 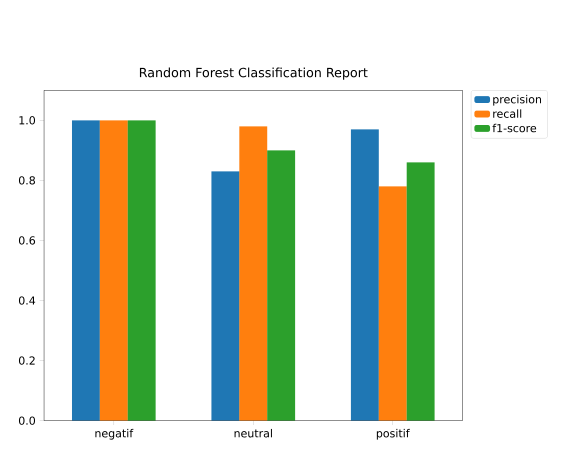 What do you see at coordinates (27, 420) in the screenshot?
I see `y-tick-label: 0.0` at bounding box center [27, 420].